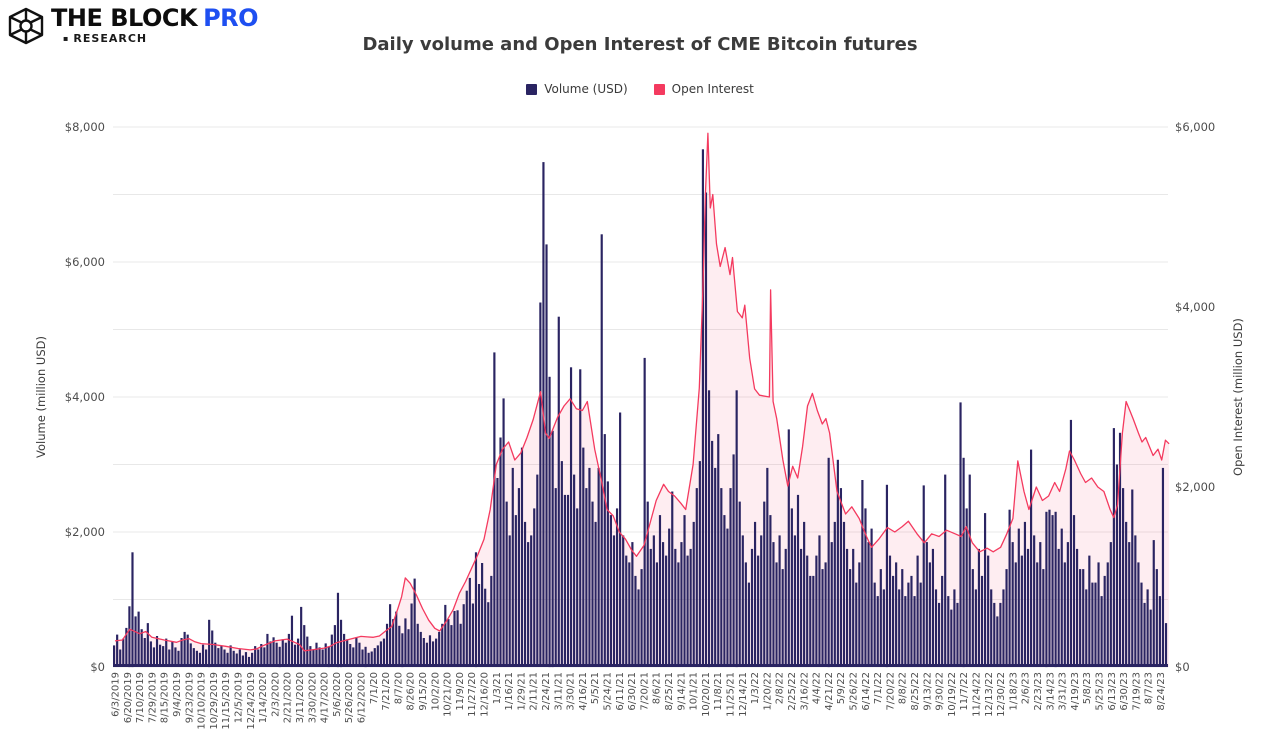  I want to click on svg-text: 5/8/23, so click(1087, 688).